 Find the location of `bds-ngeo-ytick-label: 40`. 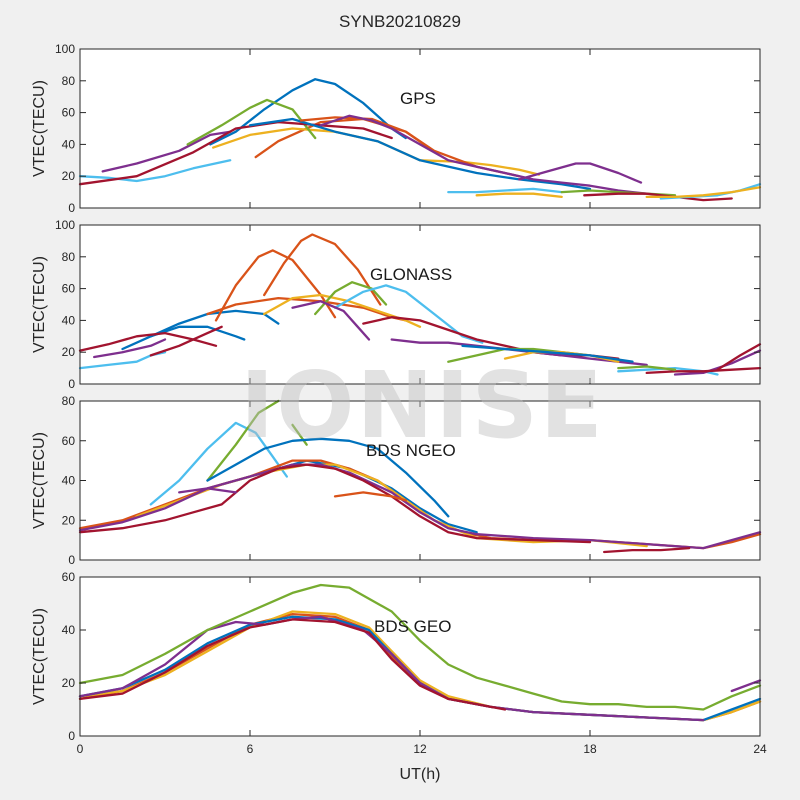

bds-ngeo-ytick-label: 40 is located at coordinates (69, 481).